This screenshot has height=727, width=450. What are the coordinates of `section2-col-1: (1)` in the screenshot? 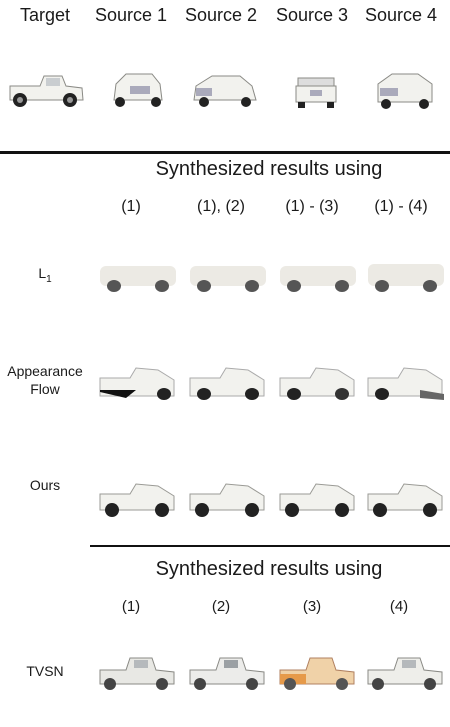 It's located at (131, 606).